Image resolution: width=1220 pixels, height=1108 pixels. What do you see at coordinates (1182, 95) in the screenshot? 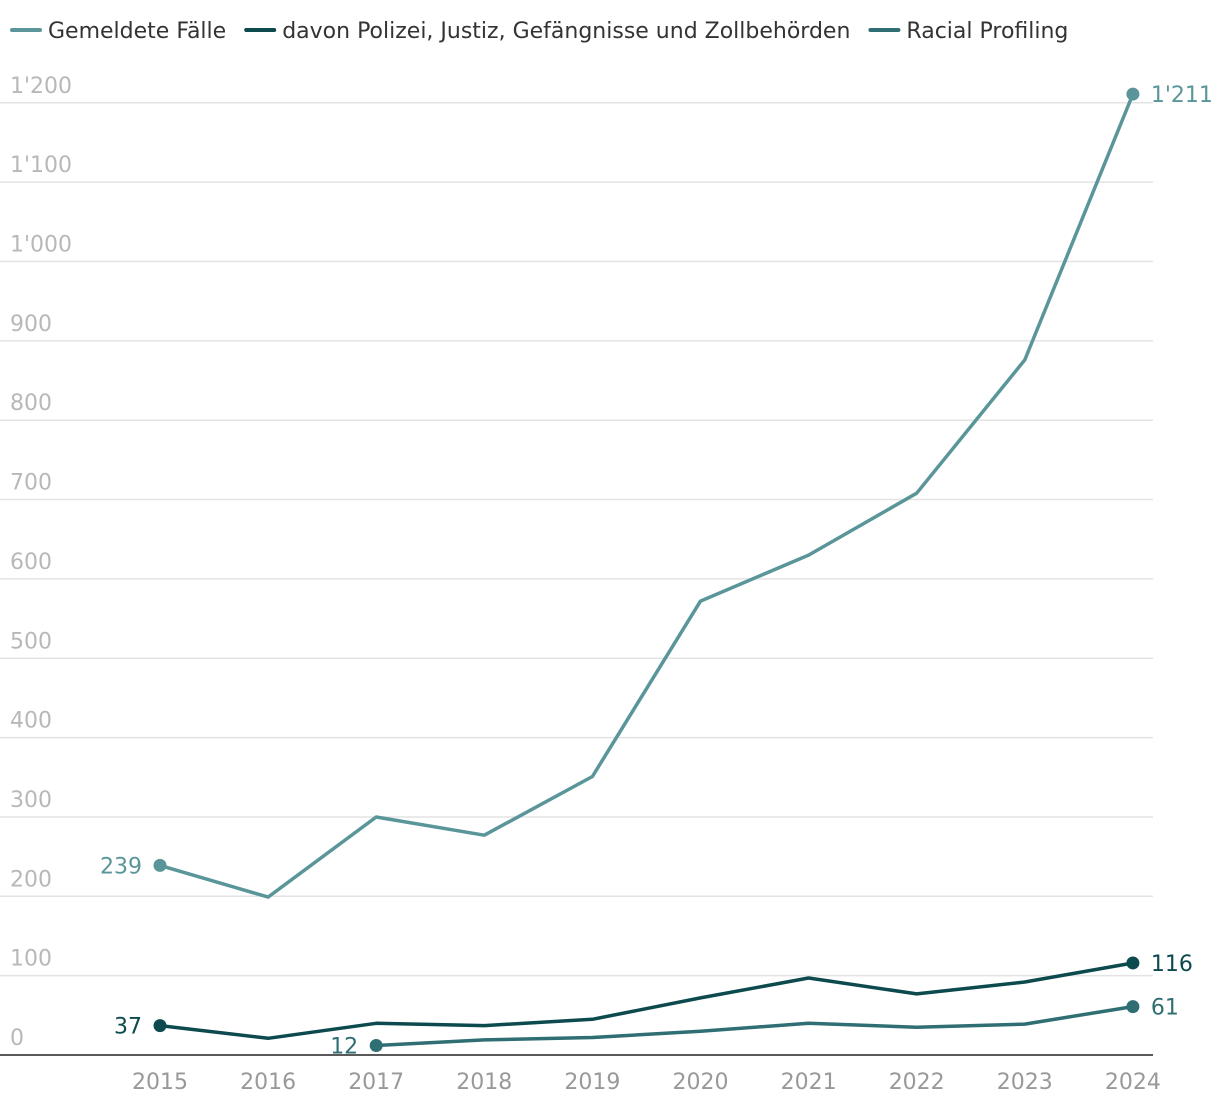
I see `series-end-label: 1'211` at bounding box center [1182, 95].